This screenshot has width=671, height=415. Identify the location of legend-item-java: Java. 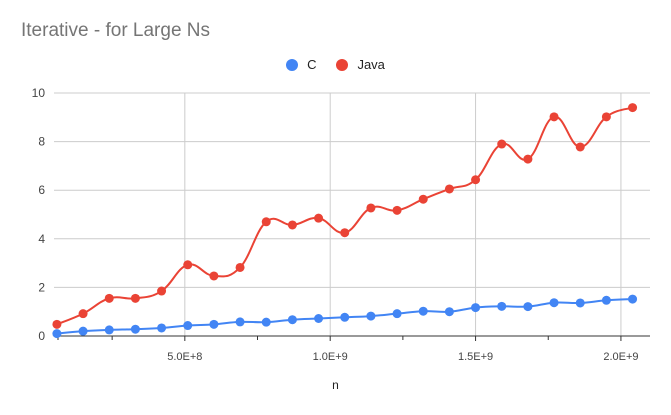
(360, 64).